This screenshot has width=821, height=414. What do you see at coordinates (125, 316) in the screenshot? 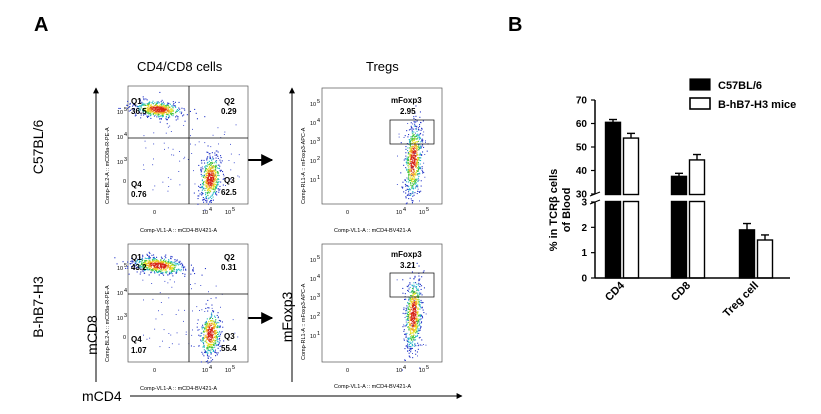
I see `tick-y3-exp: 3` at bounding box center [125, 316].